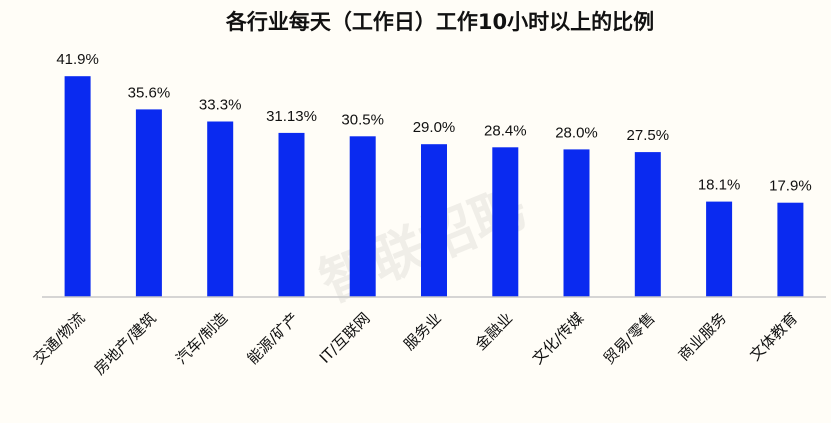 The height and width of the screenshot is (423, 831). I want to click on category-label: IT/互联网, so click(345, 338).